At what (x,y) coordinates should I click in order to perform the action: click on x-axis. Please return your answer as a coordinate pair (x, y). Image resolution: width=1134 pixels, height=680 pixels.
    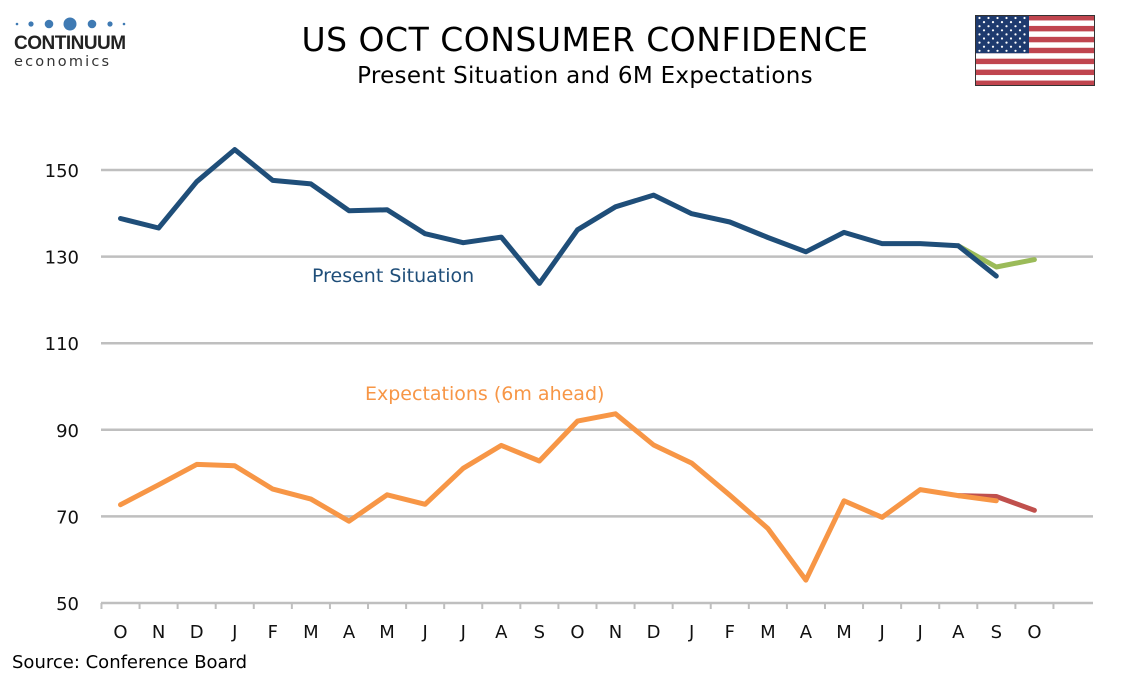
    Looking at the image, I should click on (596, 605).